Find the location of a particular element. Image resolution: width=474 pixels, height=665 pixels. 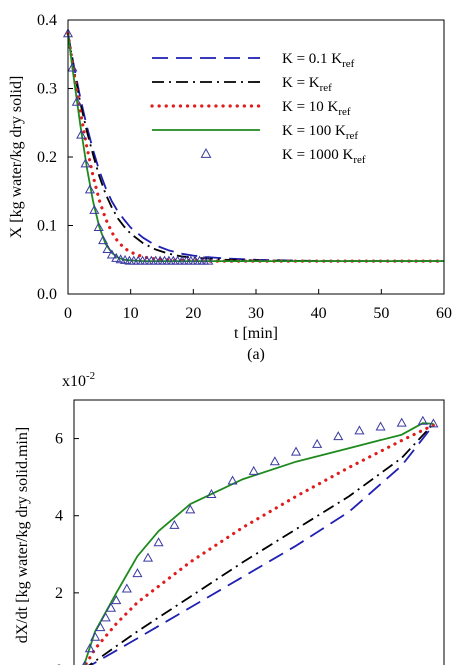

panel-a-y-axis: 0.0 0.1 0.2 0.3 0.4 is located at coordinates (55, 157).